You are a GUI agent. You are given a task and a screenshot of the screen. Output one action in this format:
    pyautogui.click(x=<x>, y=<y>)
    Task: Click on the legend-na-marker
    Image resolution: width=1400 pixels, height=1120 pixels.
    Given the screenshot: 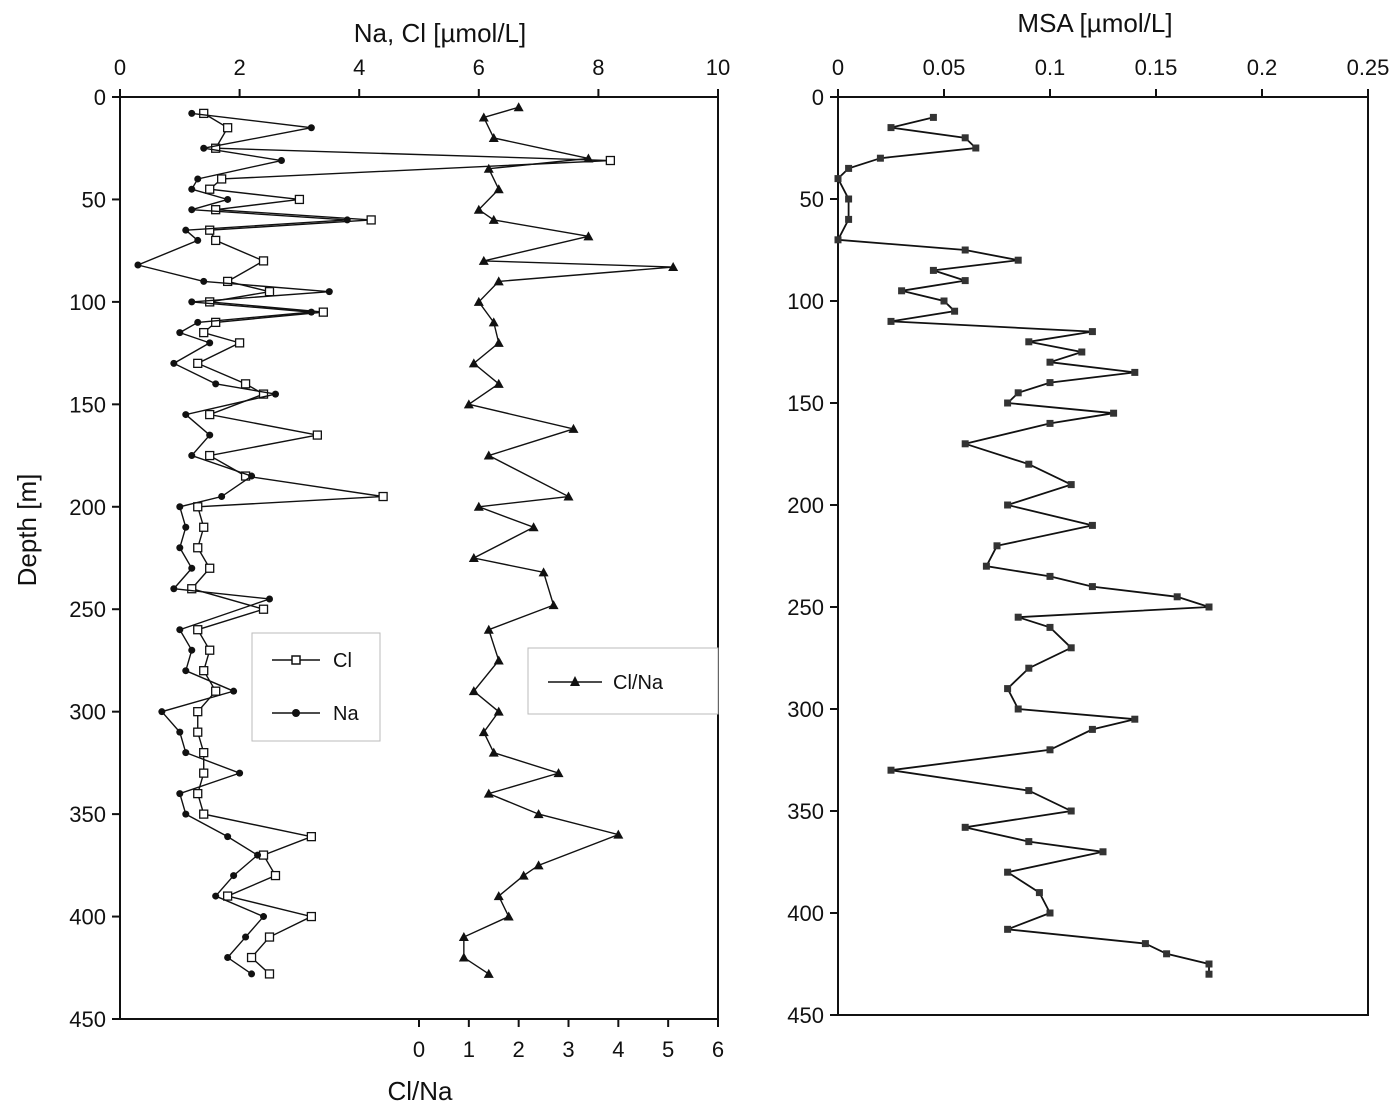 What is the action you would take?
    pyautogui.click(x=296, y=713)
    